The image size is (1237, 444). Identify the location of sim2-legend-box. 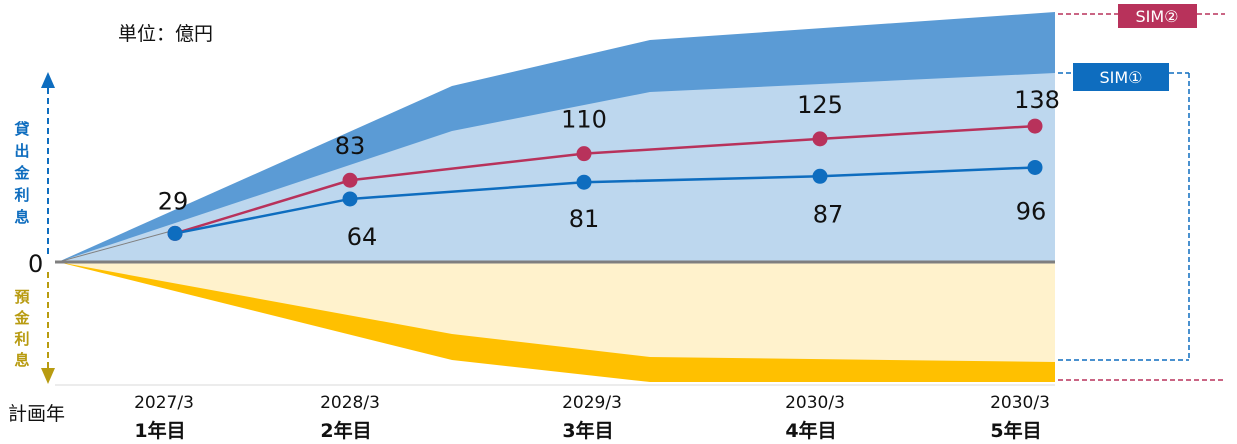
(1157, 16).